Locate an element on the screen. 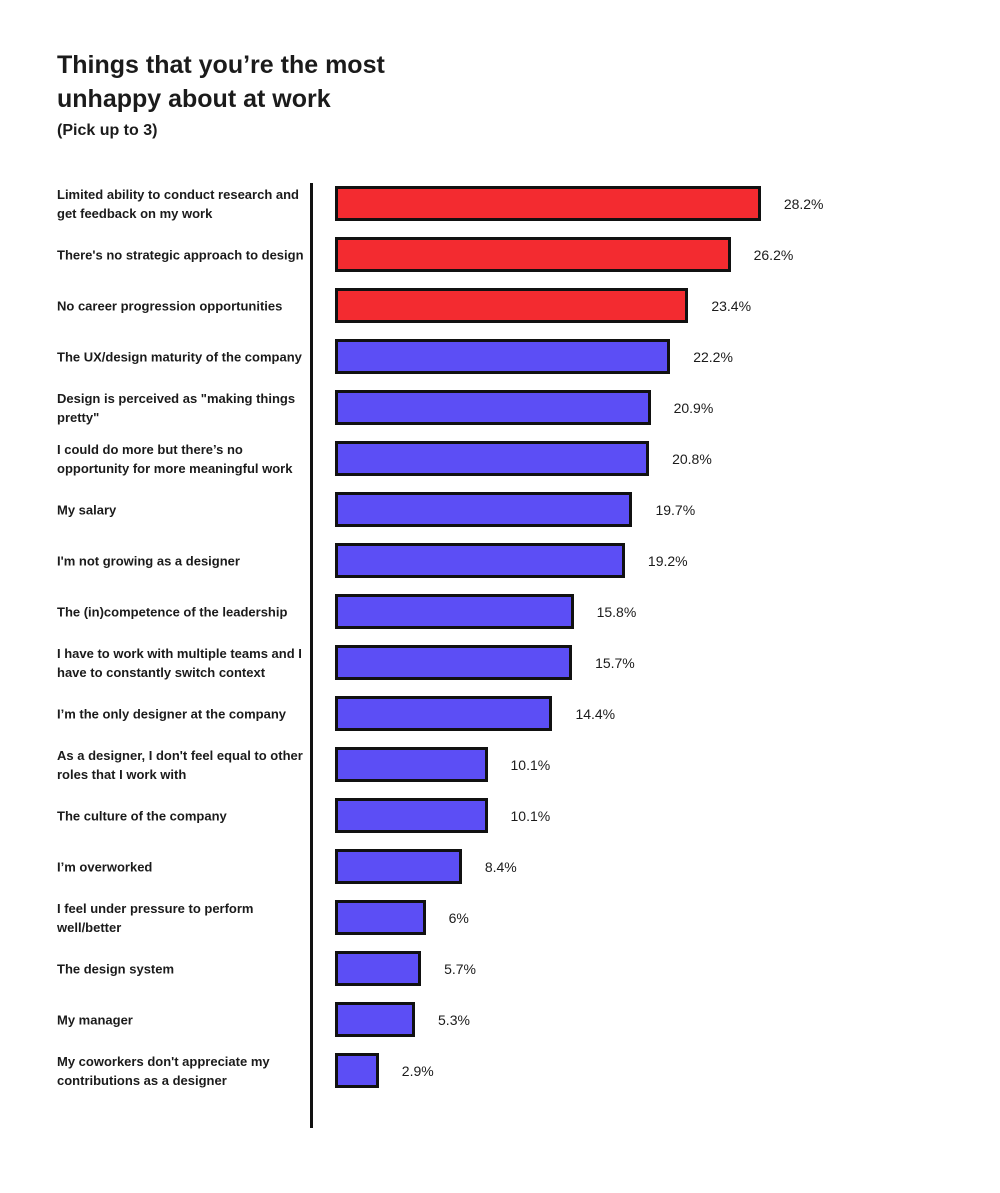 The image size is (1000, 1193). bar-wrap: 5.3% is located at coordinates (402, 1019).